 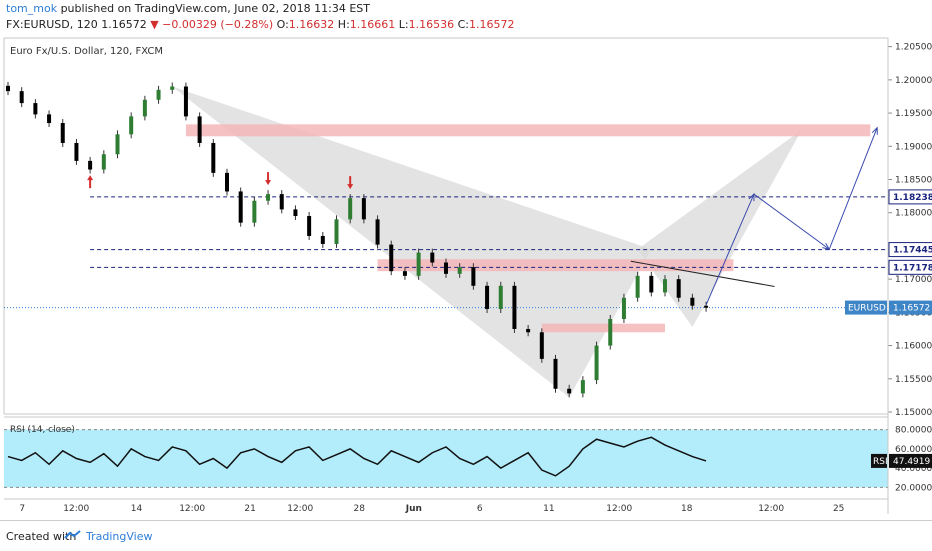 I want to click on level-price-label: 1.17178, so click(x=912, y=268).